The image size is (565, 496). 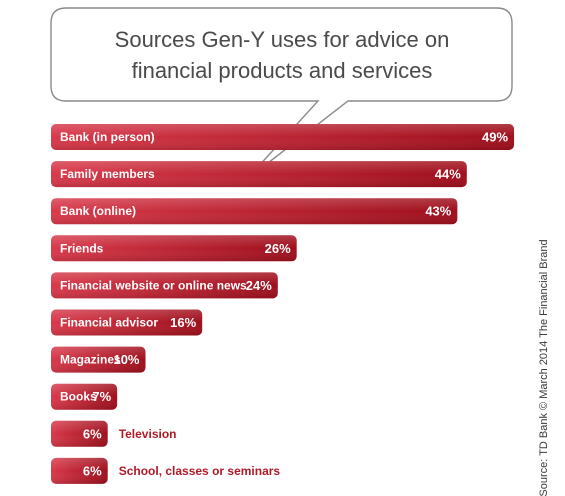 What do you see at coordinates (282, 39) in the screenshot?
I see `chart-title-line-1: Sources Gen-Y uses for advice on` at bounding box center [282, 39].